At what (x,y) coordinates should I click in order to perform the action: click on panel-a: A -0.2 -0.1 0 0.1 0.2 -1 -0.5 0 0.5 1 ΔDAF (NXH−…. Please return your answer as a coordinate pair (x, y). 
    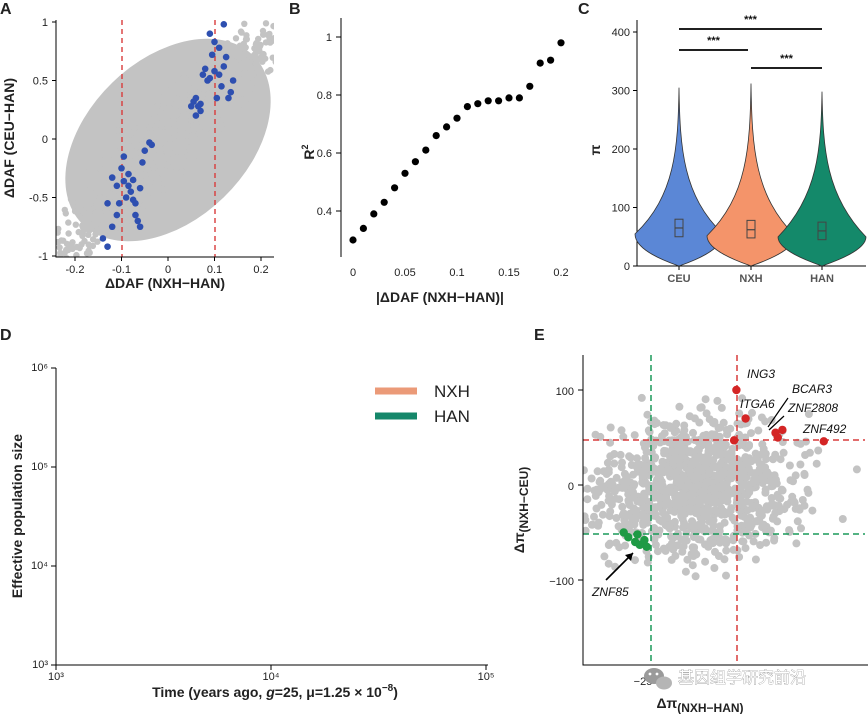
    Looking at the image, I should click on (142, 149).